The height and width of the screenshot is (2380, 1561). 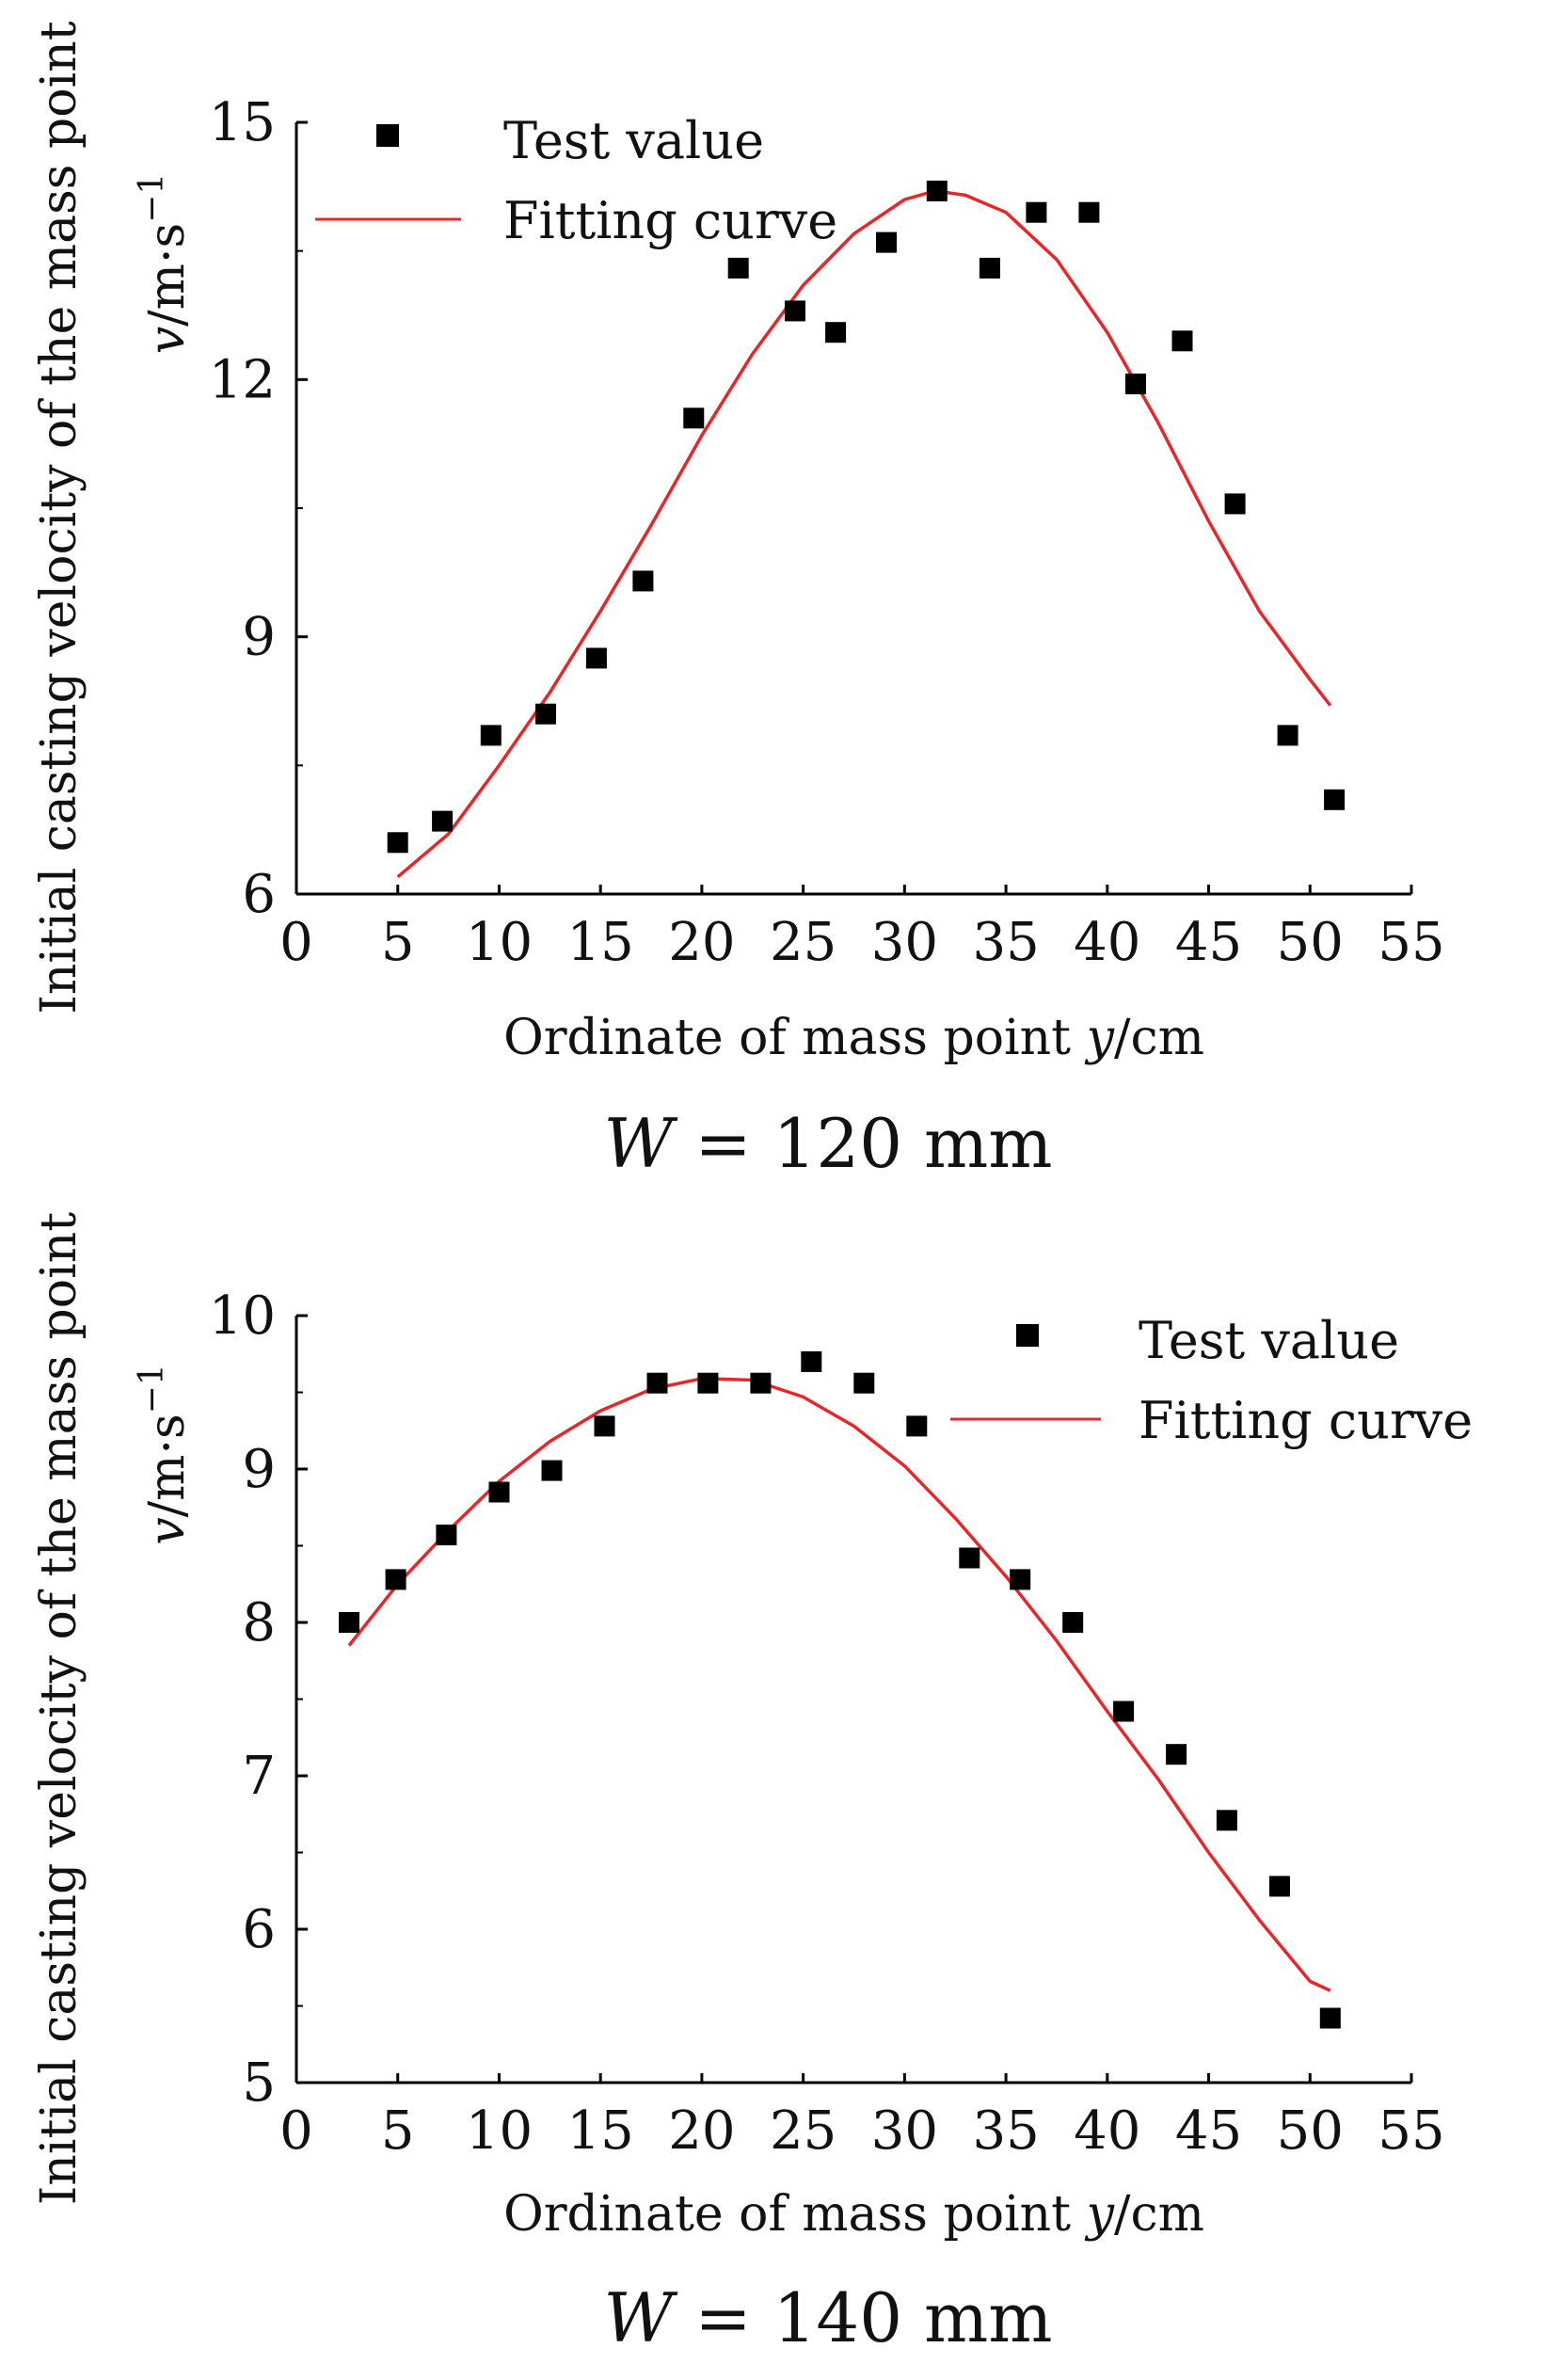 What do you see at coordinates (795, 1038) in the screenshot?
I see `x-axis-title-text: Ordinate of mass point` at bounding box center [795, 1038].